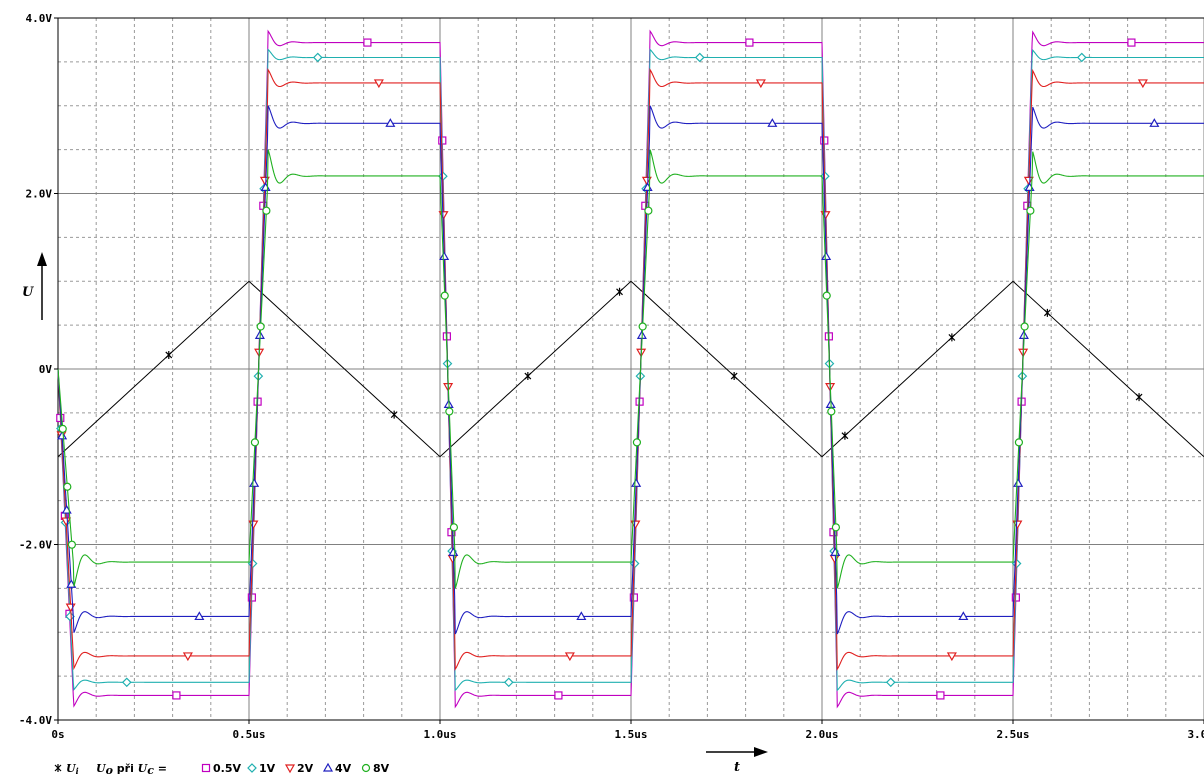 This screenshot has height=778, width=1204. I want to click on legend-input-marker, so click(58, 768).